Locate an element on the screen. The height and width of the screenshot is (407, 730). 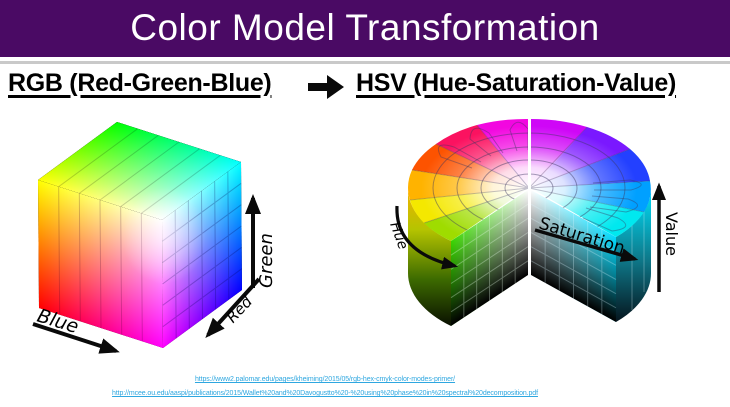
blue-axis-arrow is located at coordinates (76, 338).